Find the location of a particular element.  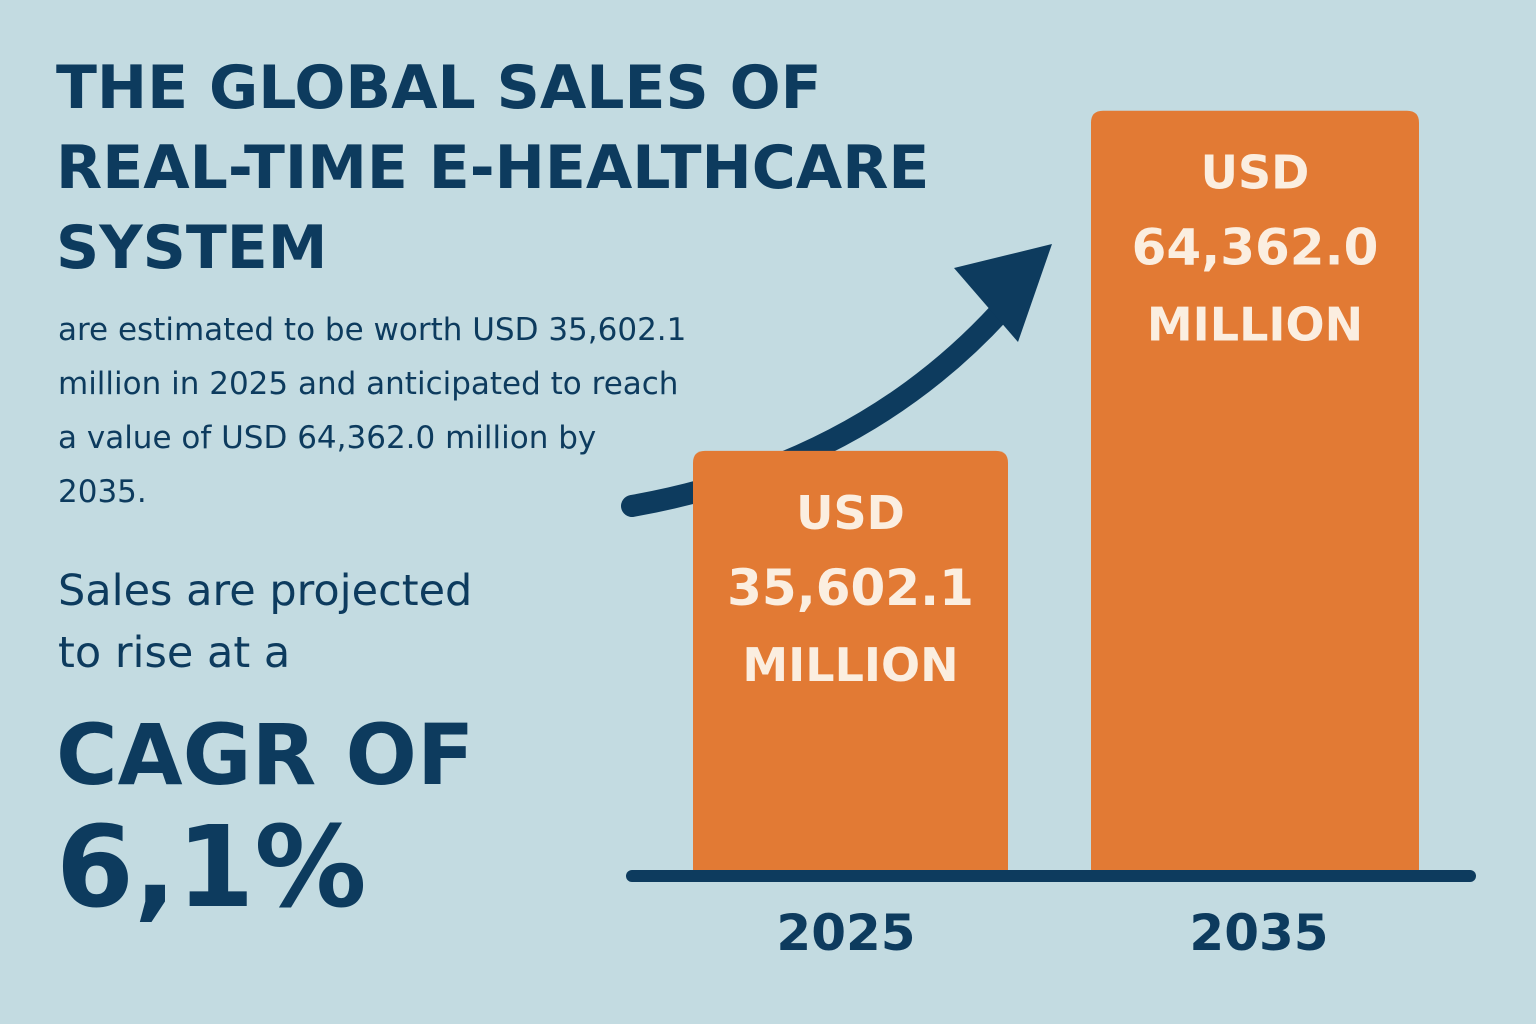

bar-2025 is located at coordinates (850, 661).